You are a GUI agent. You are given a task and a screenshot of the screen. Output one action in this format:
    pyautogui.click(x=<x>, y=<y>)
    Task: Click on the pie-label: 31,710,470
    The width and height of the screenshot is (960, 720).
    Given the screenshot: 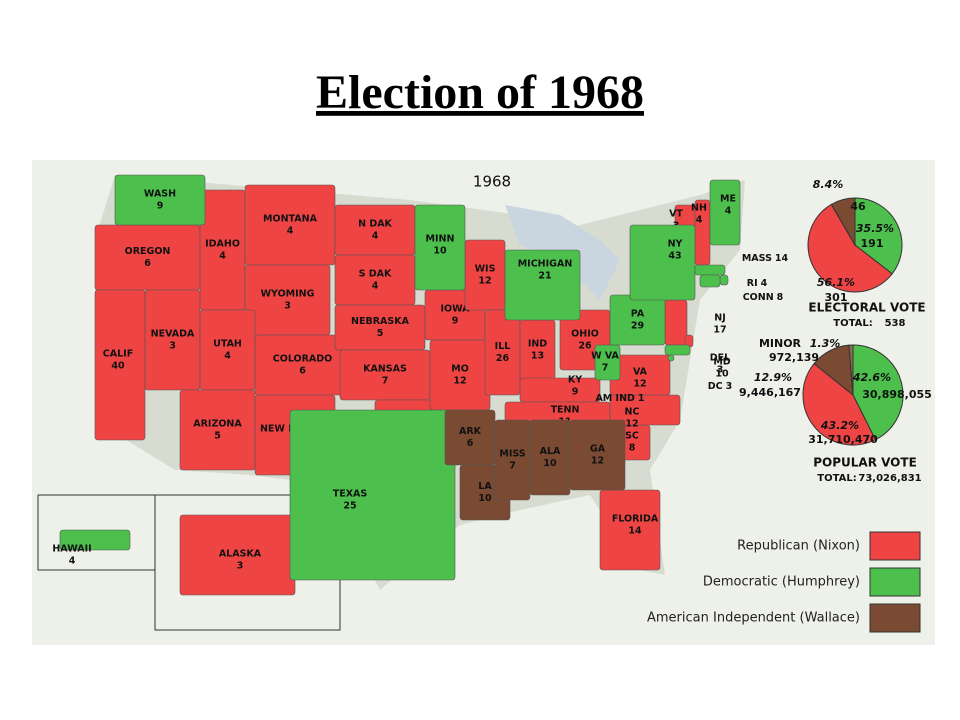 What is the action you would take?
    pyautogui.click(x=843, y=439)
    